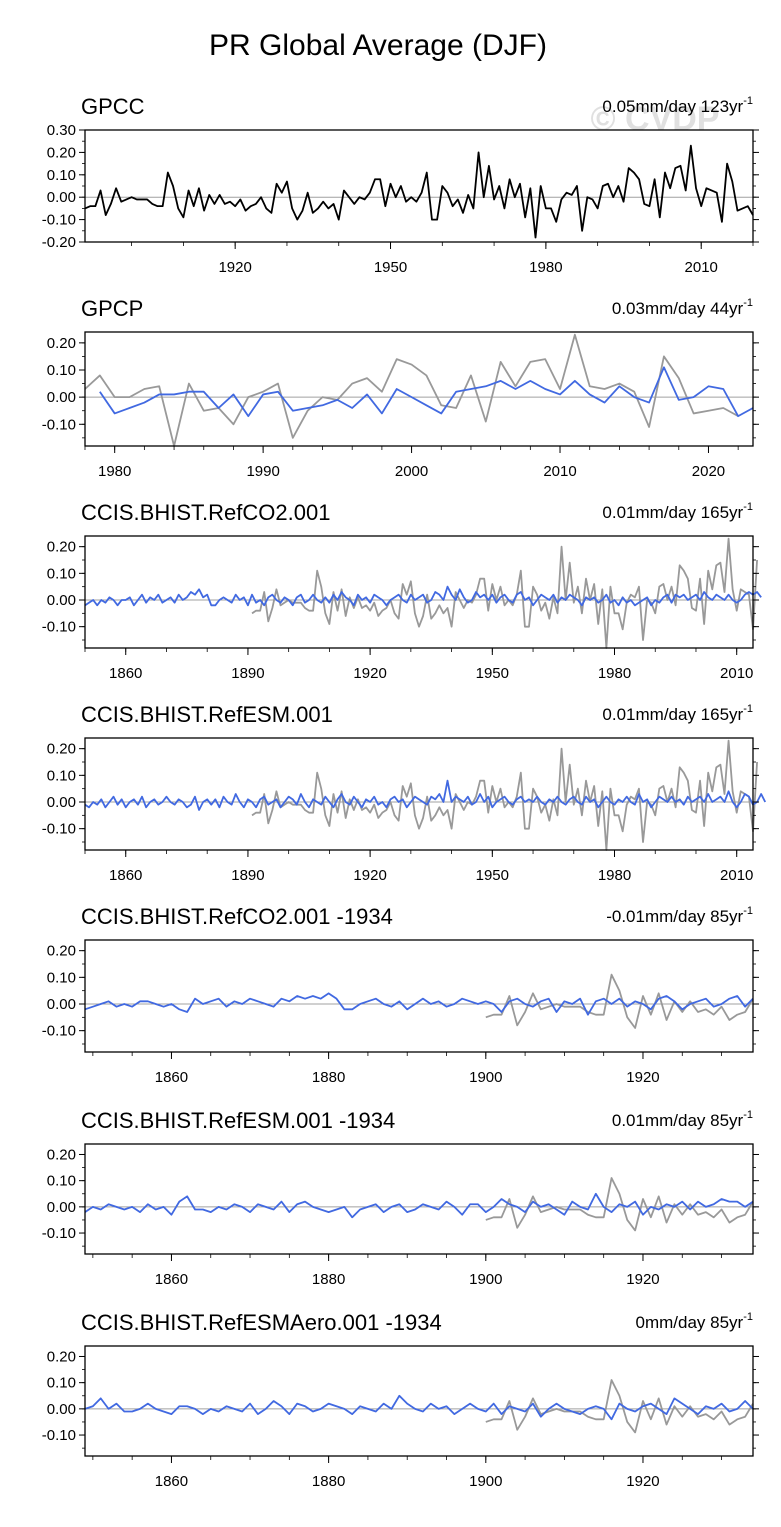 The height and width of the screenshot is (1527, 781). I want to click on y-tick-label: 0.30, so click(61, 130).